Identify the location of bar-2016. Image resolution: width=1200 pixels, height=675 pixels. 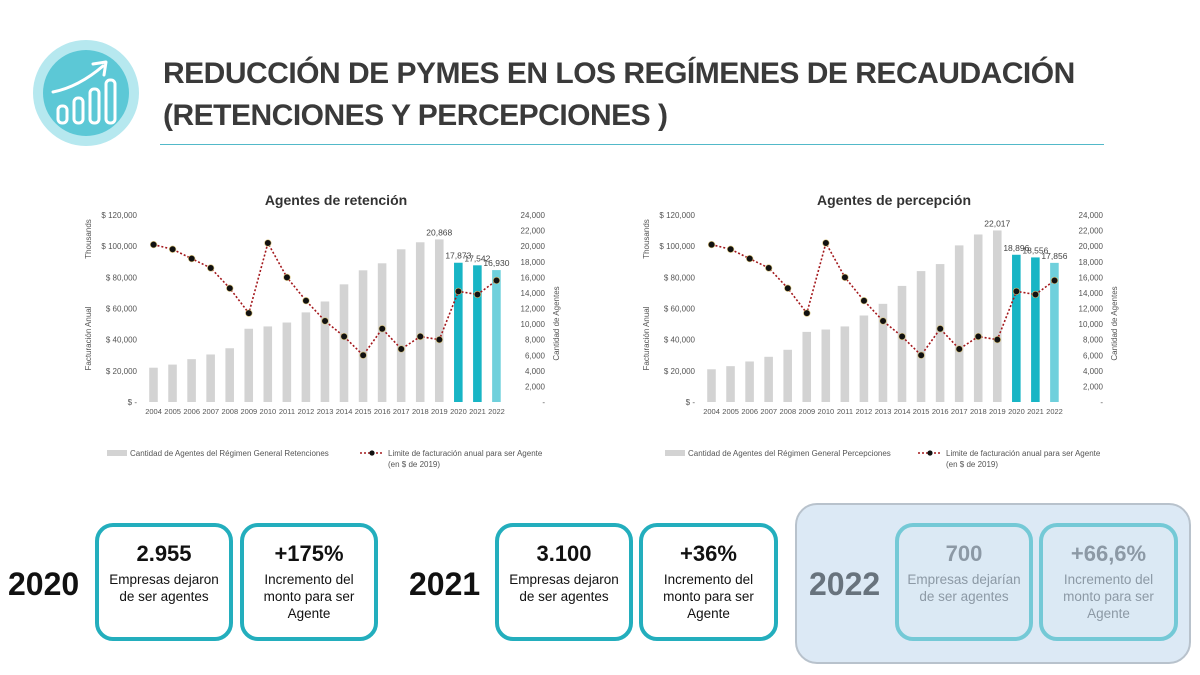
(382, 332).